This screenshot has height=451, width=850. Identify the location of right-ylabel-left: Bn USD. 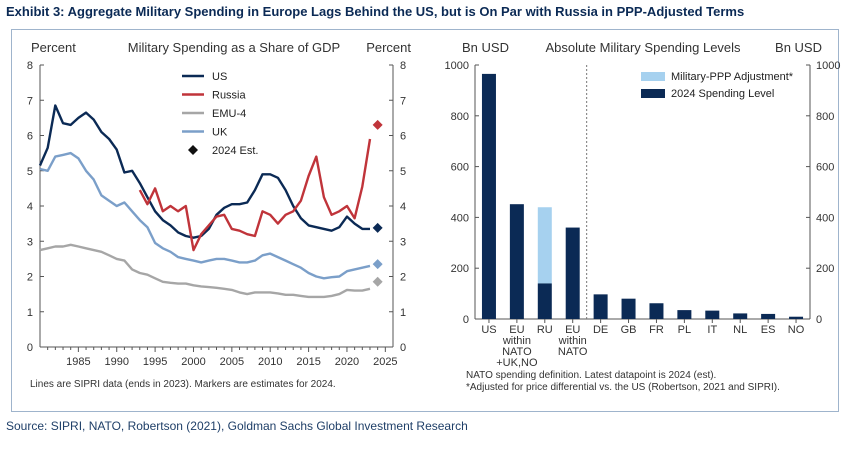
(485, 47).